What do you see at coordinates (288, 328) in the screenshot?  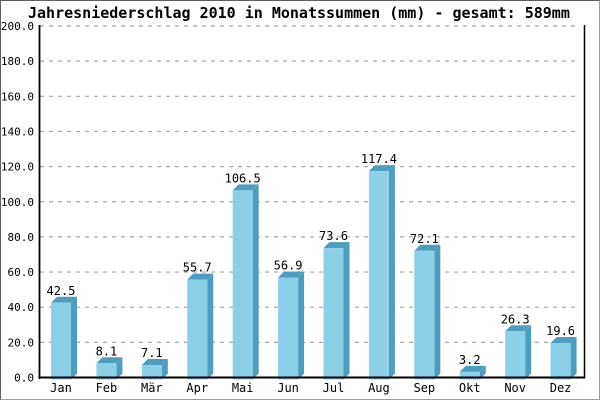 I see `bar-jun` at bounding box center [288, 328].